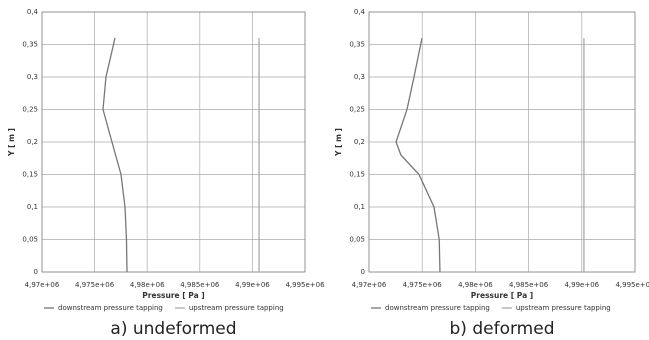 The width and height of the screenshot is (649, 340). What do you see at coordinates (502, 329) in the screenshot?
I see `caption: b) deformed` at bounding box center [502, 329].